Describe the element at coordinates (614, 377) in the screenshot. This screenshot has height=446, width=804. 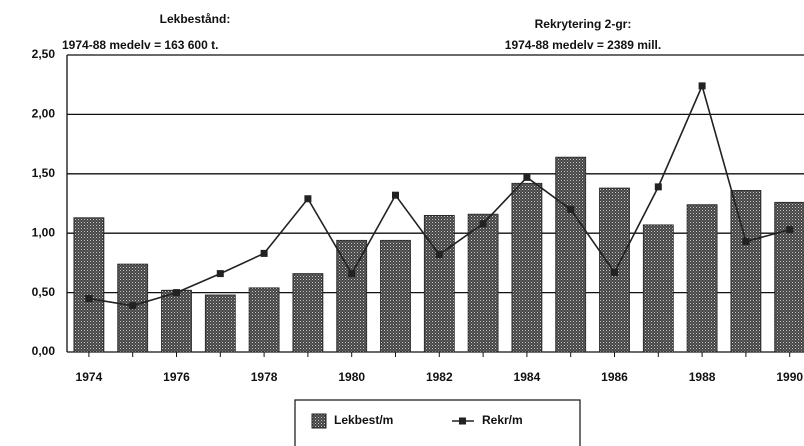
I see `x-tick-label: 1986` at that location.